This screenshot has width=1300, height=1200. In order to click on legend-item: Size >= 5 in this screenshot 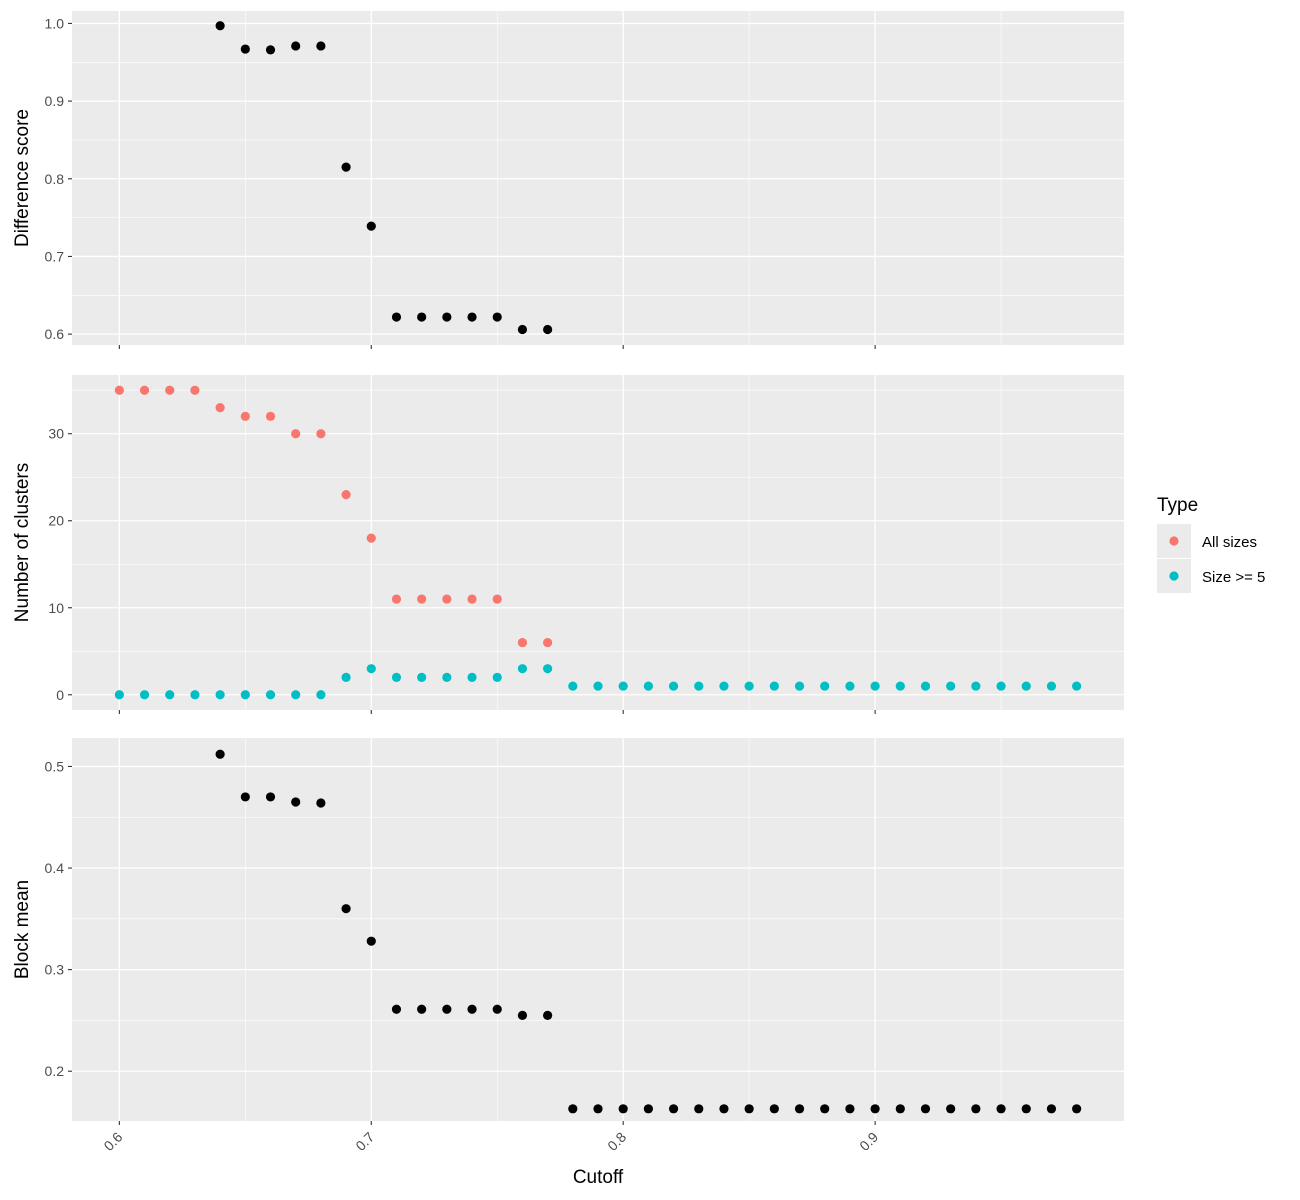, I will do `click(1211, 576)`.